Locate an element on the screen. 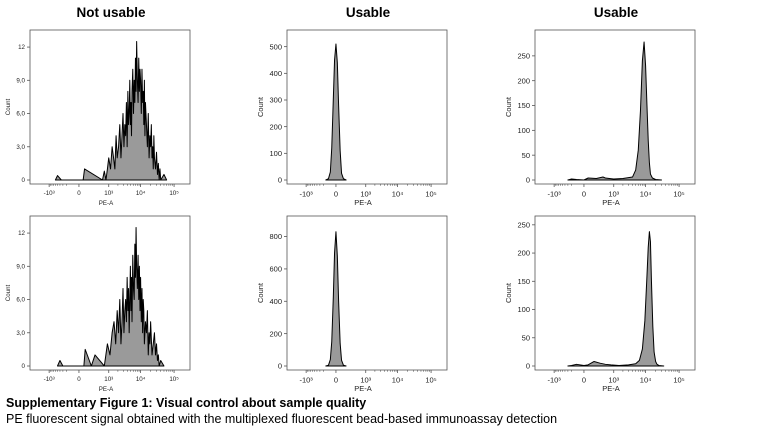  column-title-1: Not usable is located at coordinates (111, 12).